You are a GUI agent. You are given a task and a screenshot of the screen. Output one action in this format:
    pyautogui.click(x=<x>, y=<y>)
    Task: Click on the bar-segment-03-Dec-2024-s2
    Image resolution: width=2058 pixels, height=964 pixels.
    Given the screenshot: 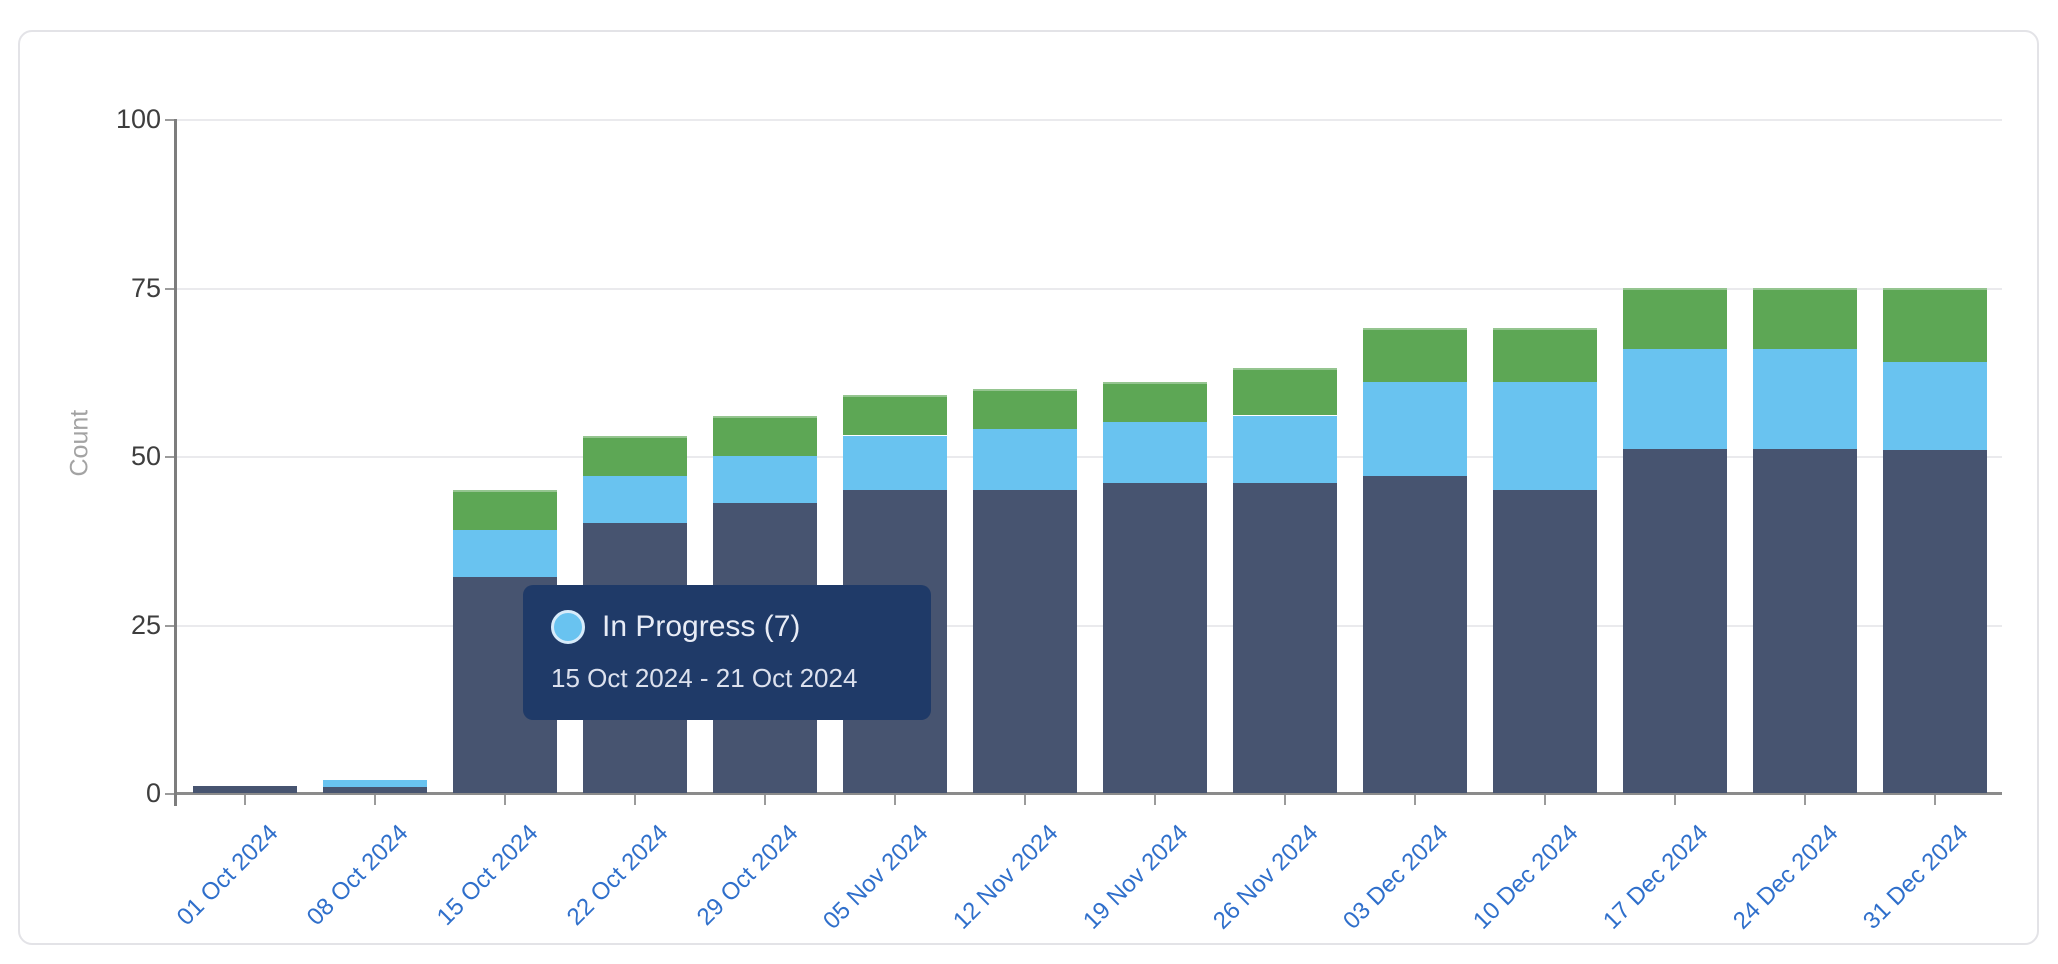 What is the action you would take?
    pyautogui.click(x=1415, y=355)
    